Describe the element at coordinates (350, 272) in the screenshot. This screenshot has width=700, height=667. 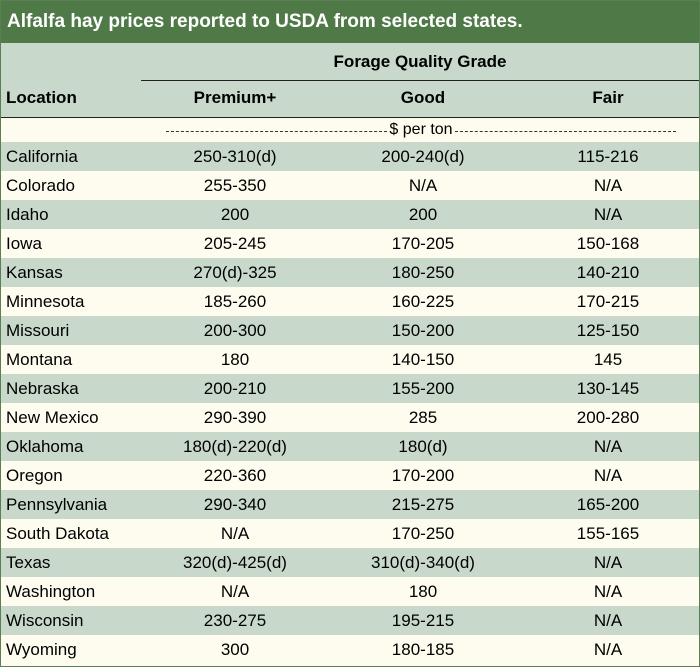
I see `table-row: Kansas 270(d)-325 180-250 140-210` at that location.